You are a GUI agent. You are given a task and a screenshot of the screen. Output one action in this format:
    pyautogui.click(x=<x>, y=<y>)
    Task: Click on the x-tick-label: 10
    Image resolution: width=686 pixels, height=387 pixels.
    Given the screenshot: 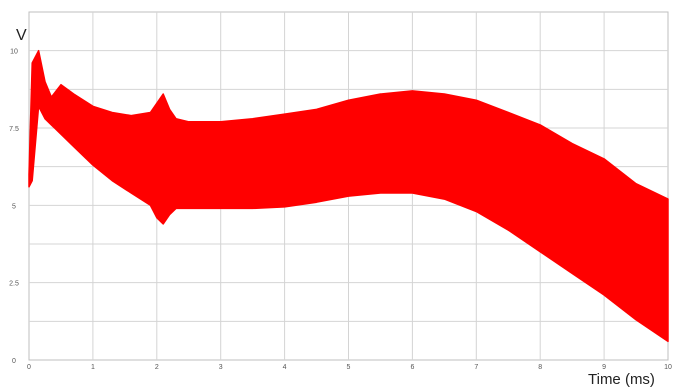 What is the action you would take?
    pyautogui.click(x=668, y=367)
    